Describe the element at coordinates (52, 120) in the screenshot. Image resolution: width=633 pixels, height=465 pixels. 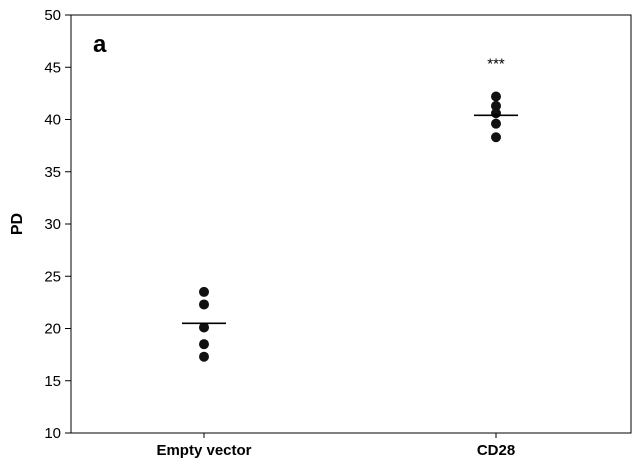
I see `y-tick-label: 40` at that location.